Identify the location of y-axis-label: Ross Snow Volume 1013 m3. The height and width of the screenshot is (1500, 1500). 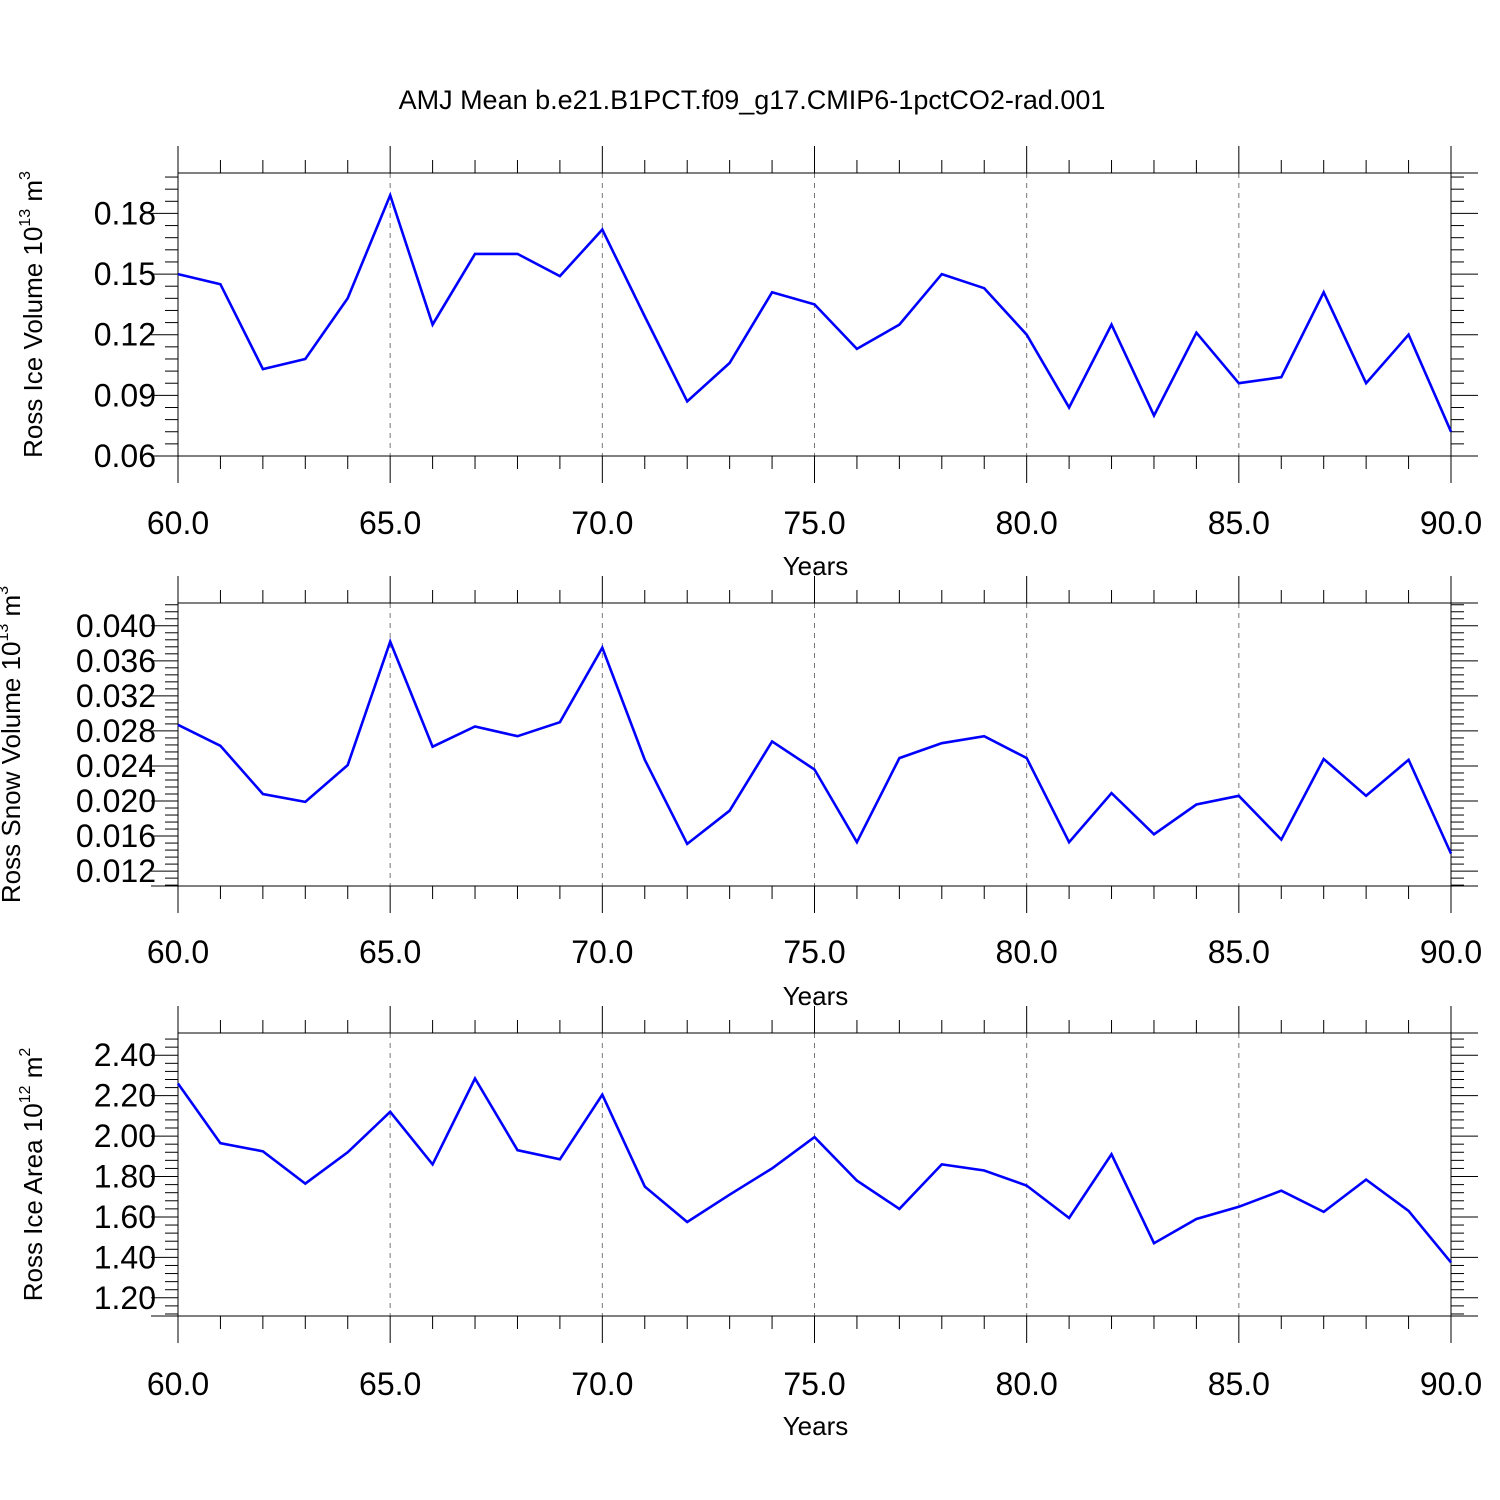
(13, 744).